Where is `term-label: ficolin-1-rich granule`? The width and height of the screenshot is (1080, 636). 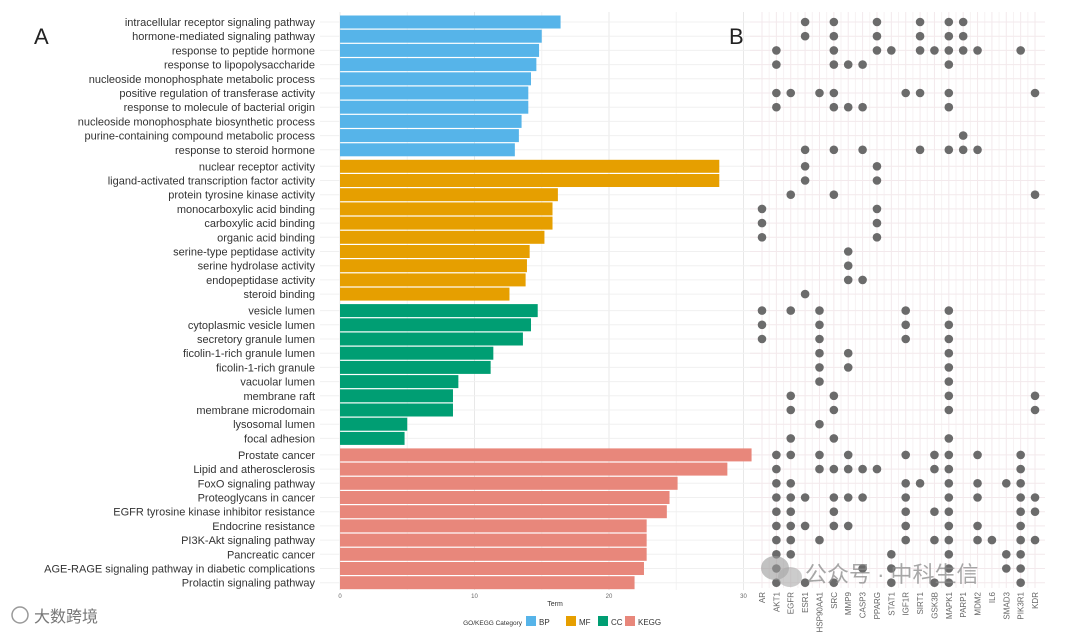
term-label: ficolin-1-rich granule is located at coordinates (265, 368).